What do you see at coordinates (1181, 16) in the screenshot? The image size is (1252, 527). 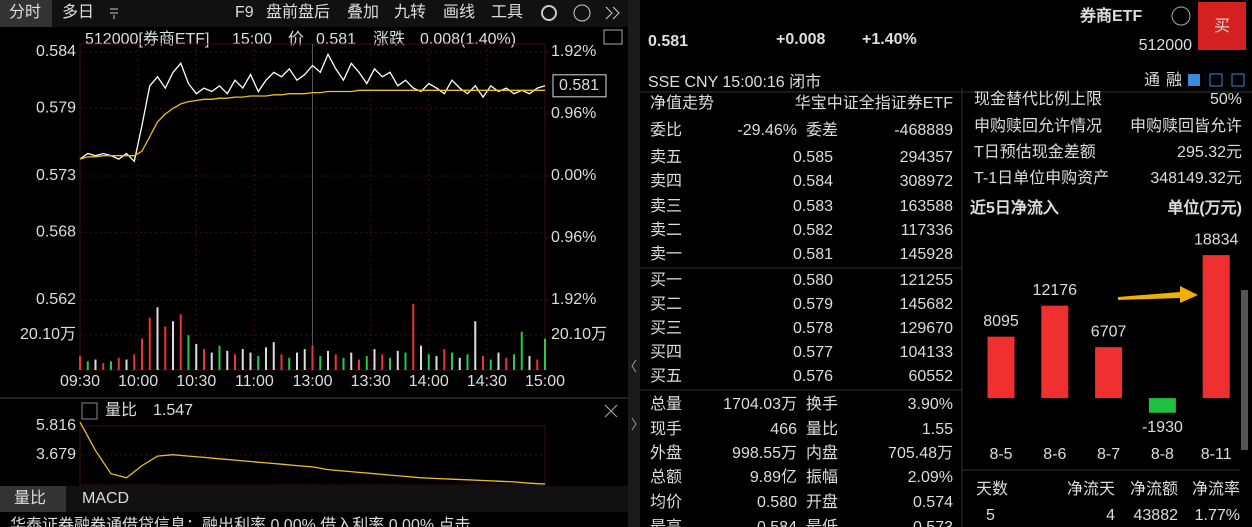 I see `info-icon` at bounding box center [1181, 16].